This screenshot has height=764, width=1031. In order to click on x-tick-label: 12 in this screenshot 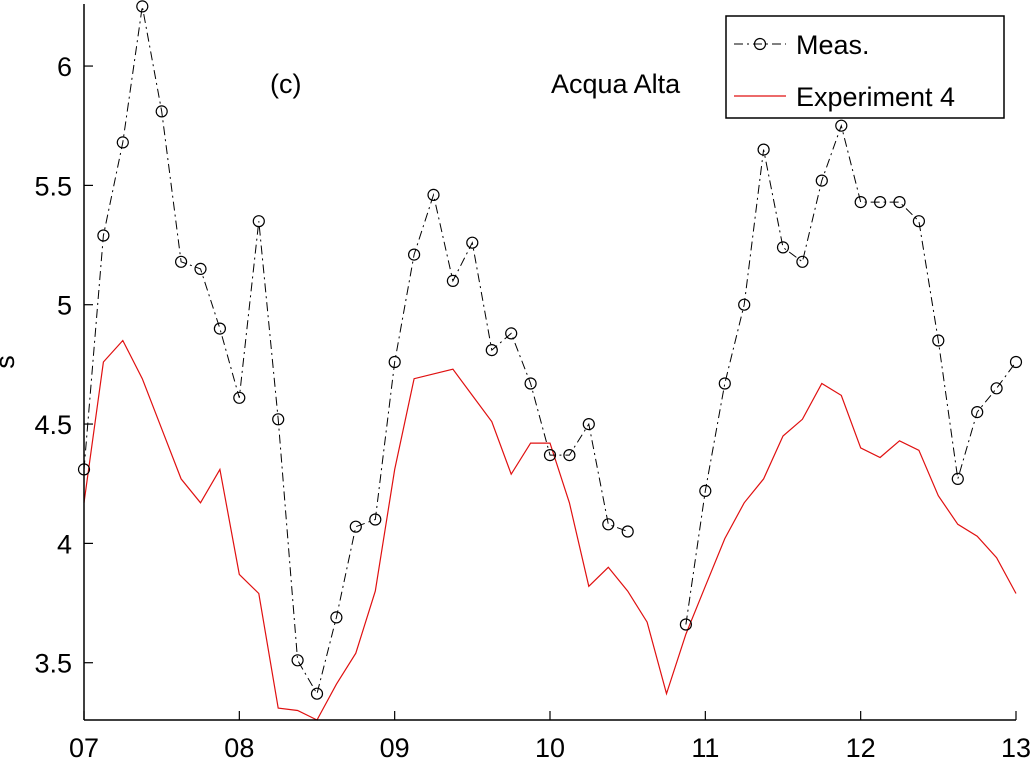, I will do `click(861, 748)`.